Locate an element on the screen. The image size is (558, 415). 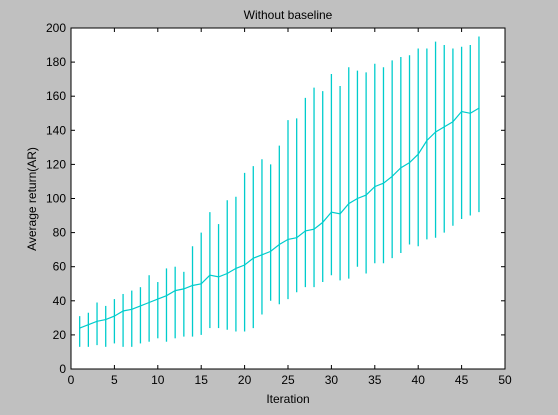
x-tick-label: 50 is located at coordinates (505, 380).